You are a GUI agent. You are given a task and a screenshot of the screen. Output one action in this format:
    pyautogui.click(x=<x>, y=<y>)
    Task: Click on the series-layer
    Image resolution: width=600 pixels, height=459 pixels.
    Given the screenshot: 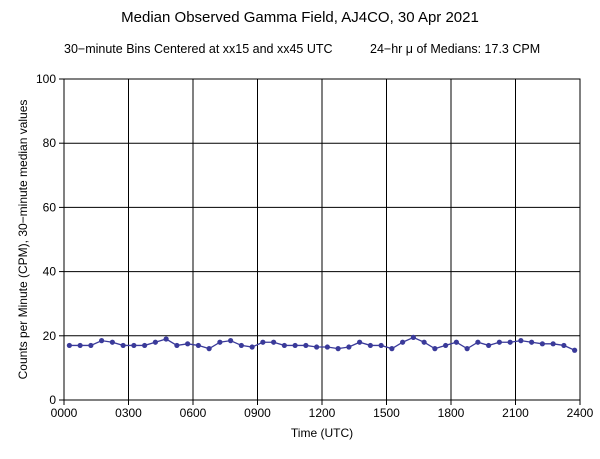 What is the action you would take?
    pyautogui.click(x=322, y=343)
    